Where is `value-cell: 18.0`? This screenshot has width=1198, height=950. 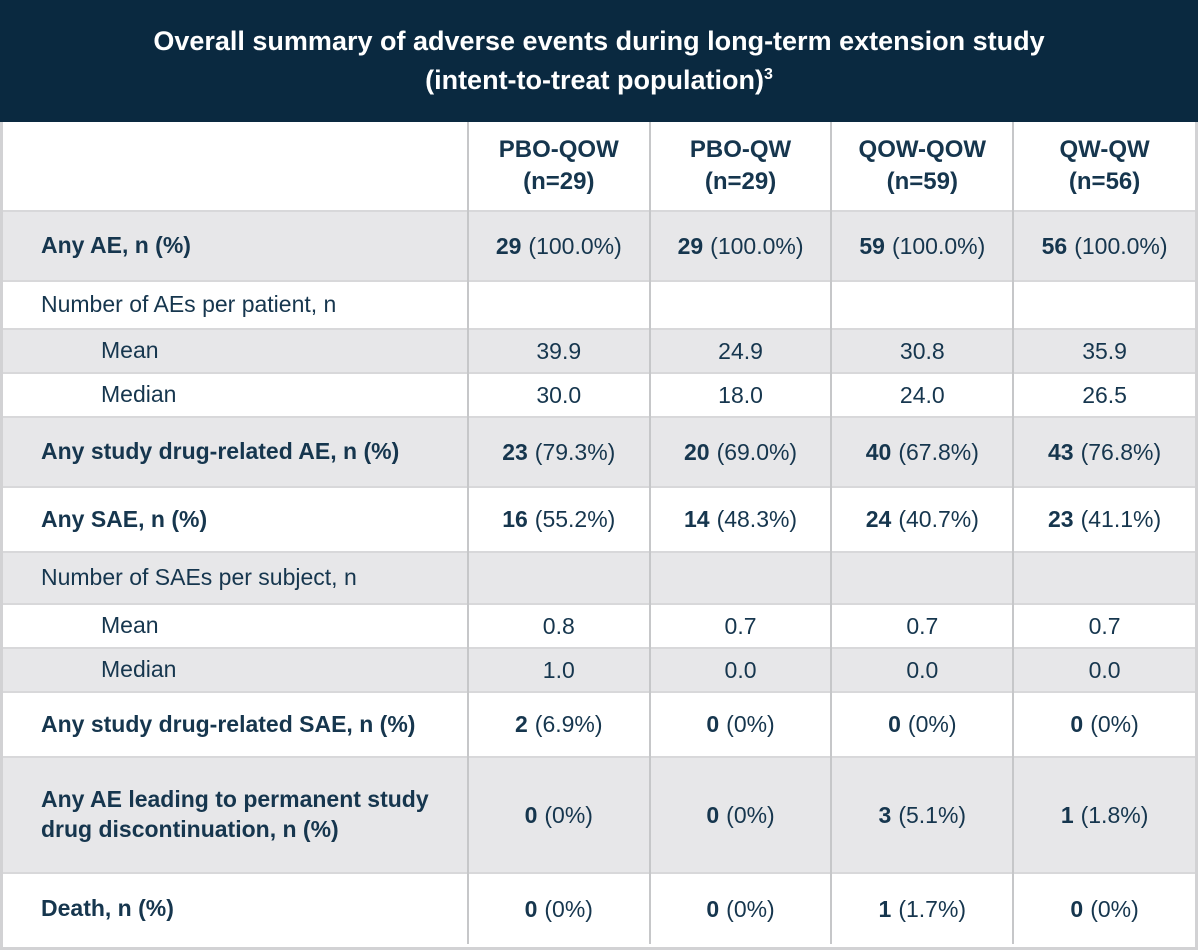
value-cell: 18.0 is located at coordinates (740, 394).